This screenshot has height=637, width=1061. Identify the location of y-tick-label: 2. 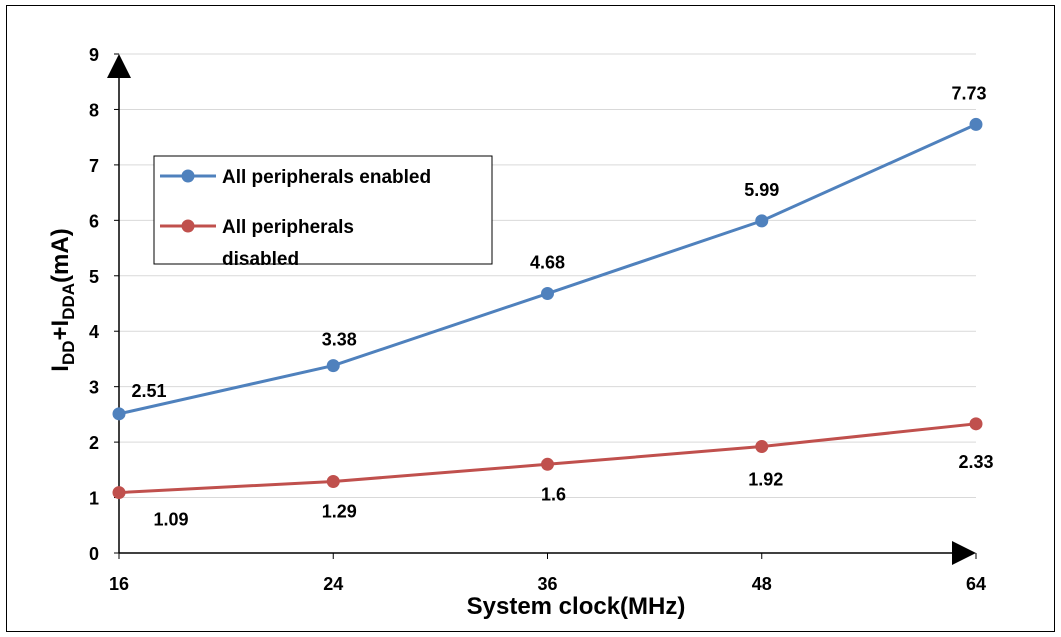
(94, 443).